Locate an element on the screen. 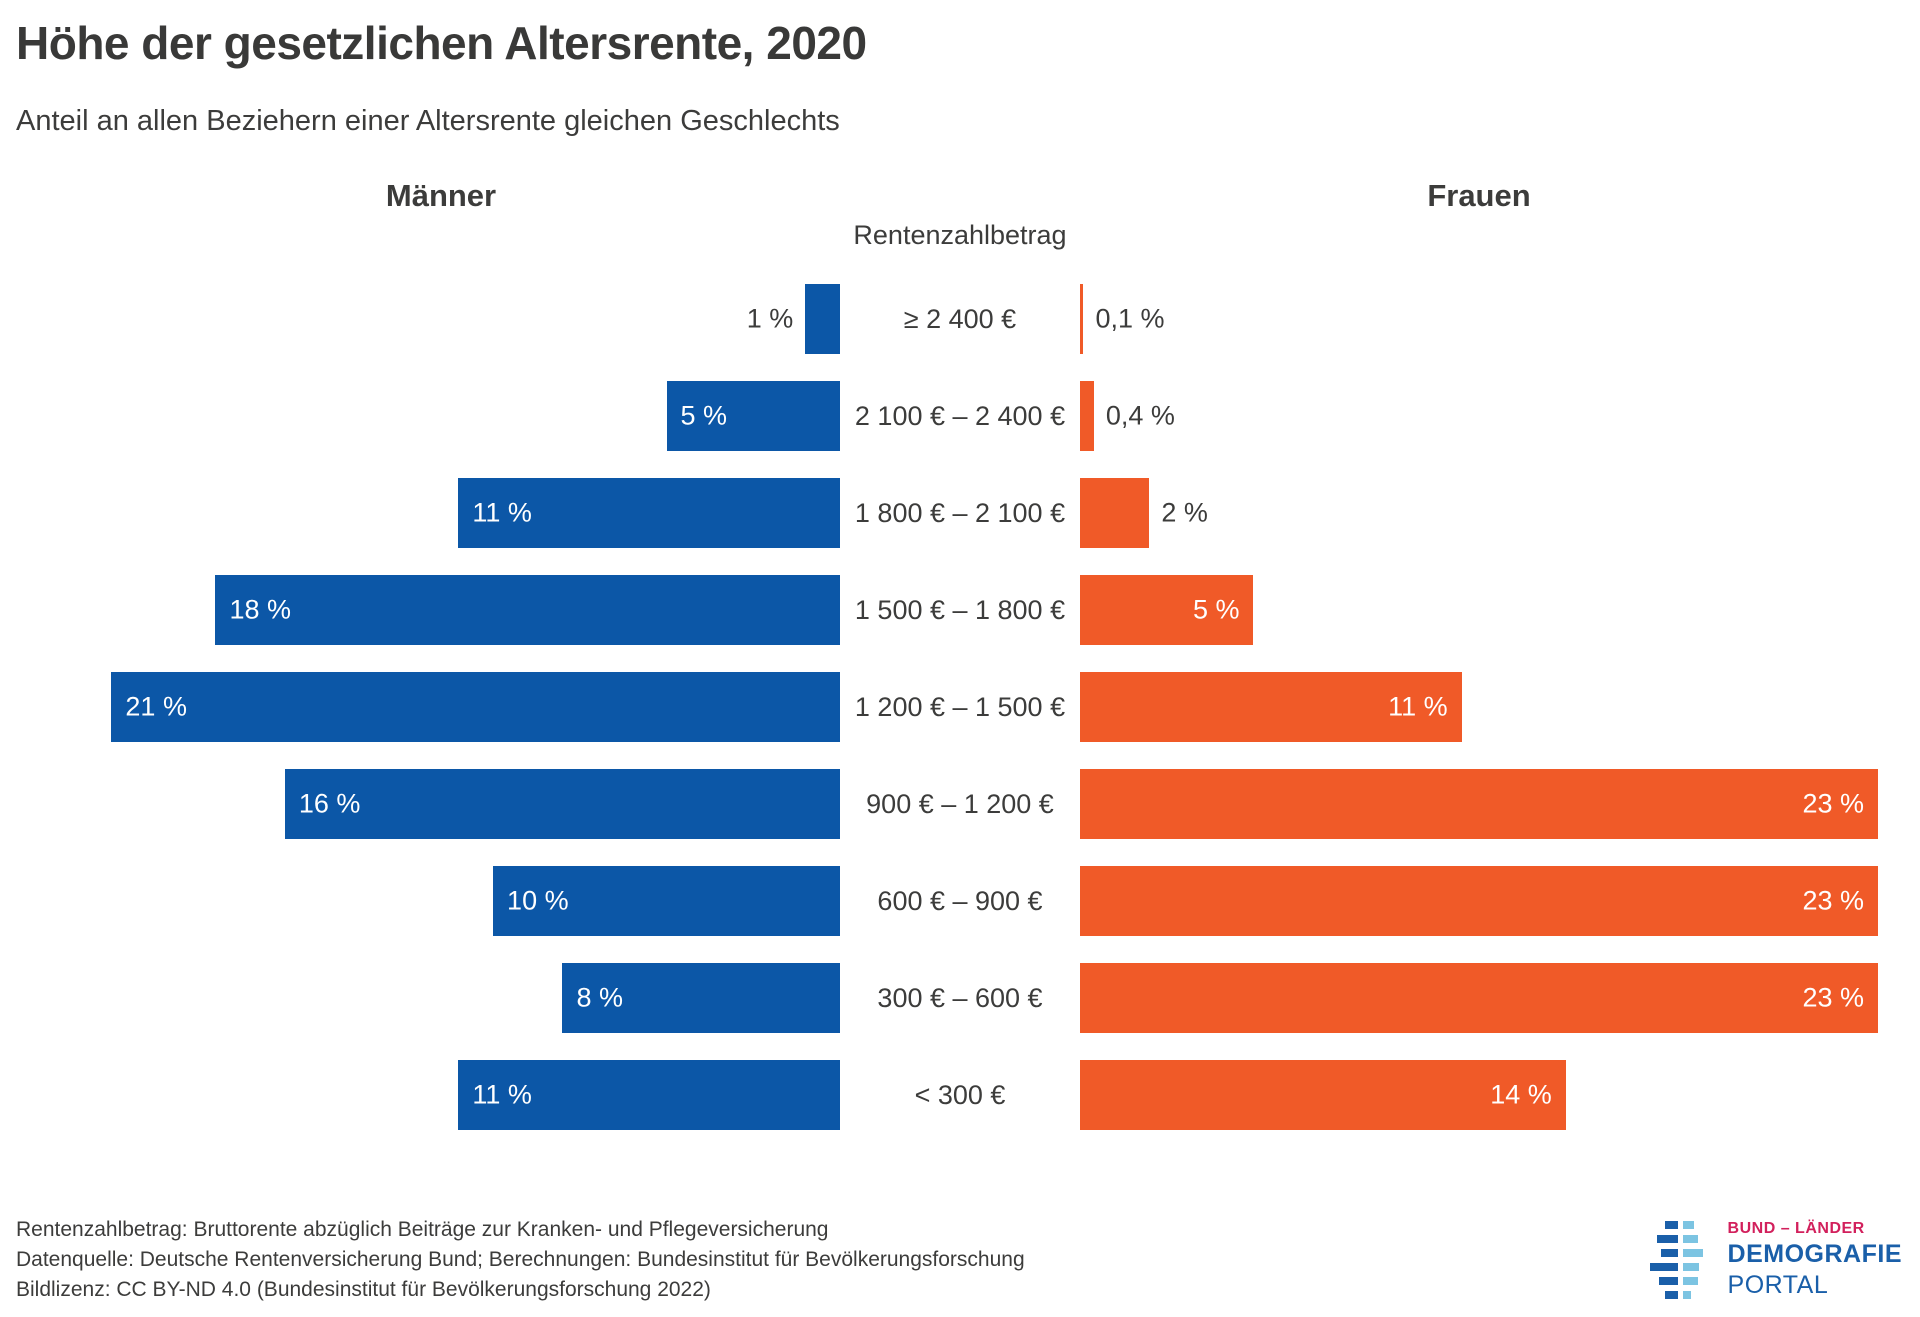 Image resolution: width=1920 pixels, height=1317 pixels. men-value-label: 16 % is located at coordinates (329, 803).